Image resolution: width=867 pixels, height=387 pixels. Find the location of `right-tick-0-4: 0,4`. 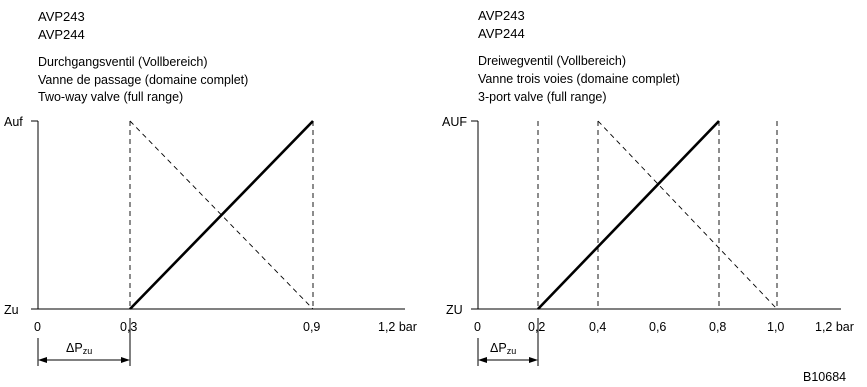

right-tick-0-4: 0,4 is located at coordinates (597, 327).